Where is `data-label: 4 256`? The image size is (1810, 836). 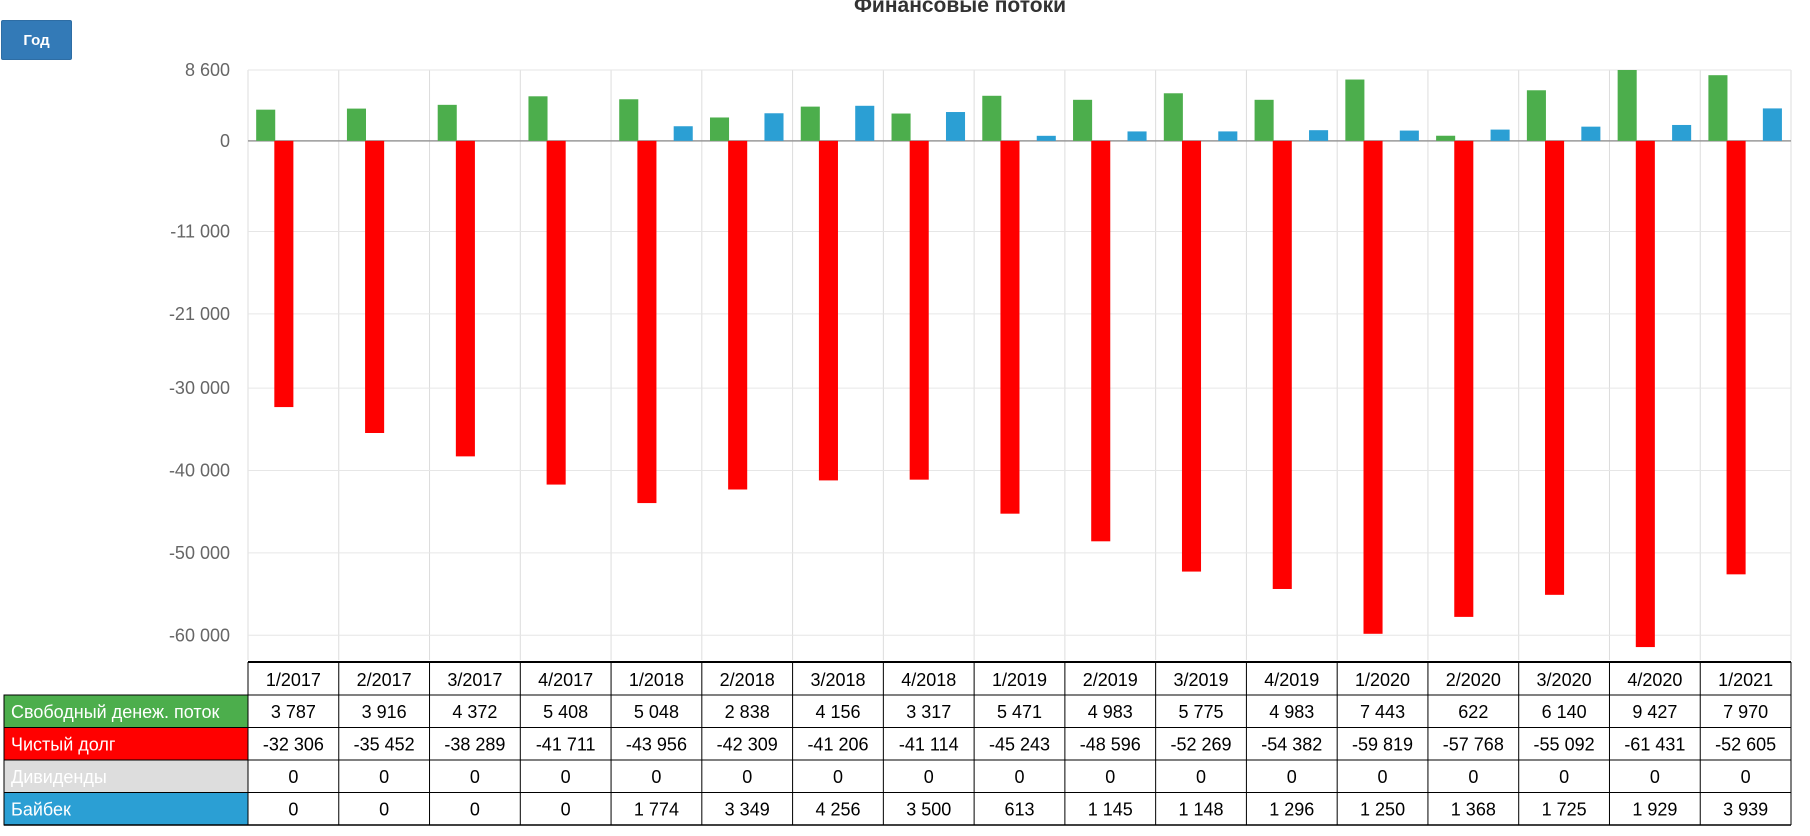
data-label: 4 256 is located at coordinates (837, 810).